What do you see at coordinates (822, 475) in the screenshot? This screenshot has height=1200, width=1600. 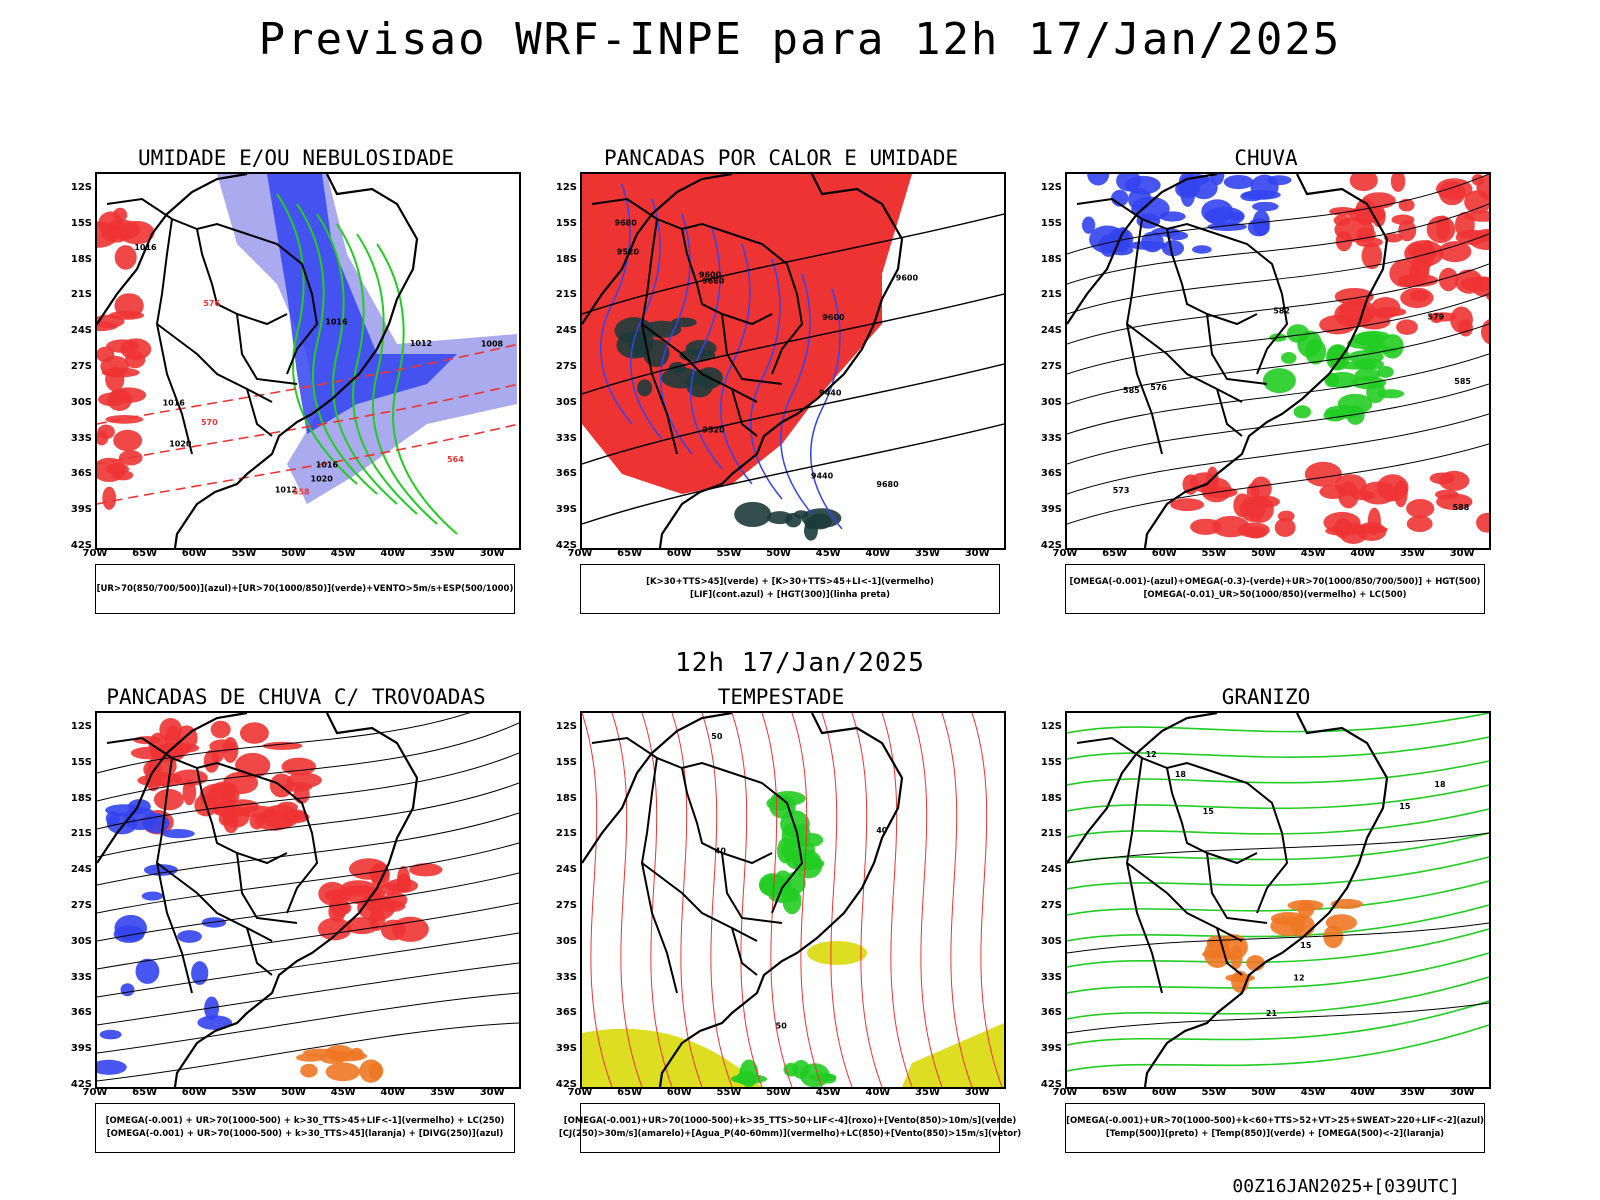 I see `contour-label: 9440` at bounding box center [822, 475].